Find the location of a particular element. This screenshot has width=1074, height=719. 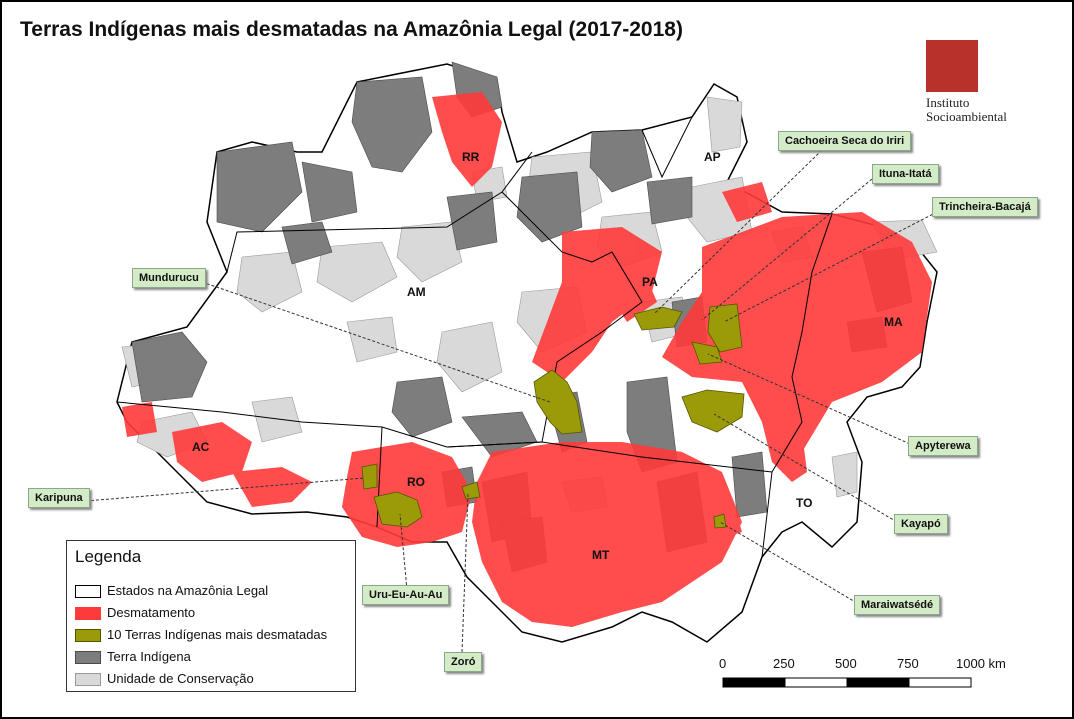

scale-label-750: 750 is located at coordinates (908, 663).